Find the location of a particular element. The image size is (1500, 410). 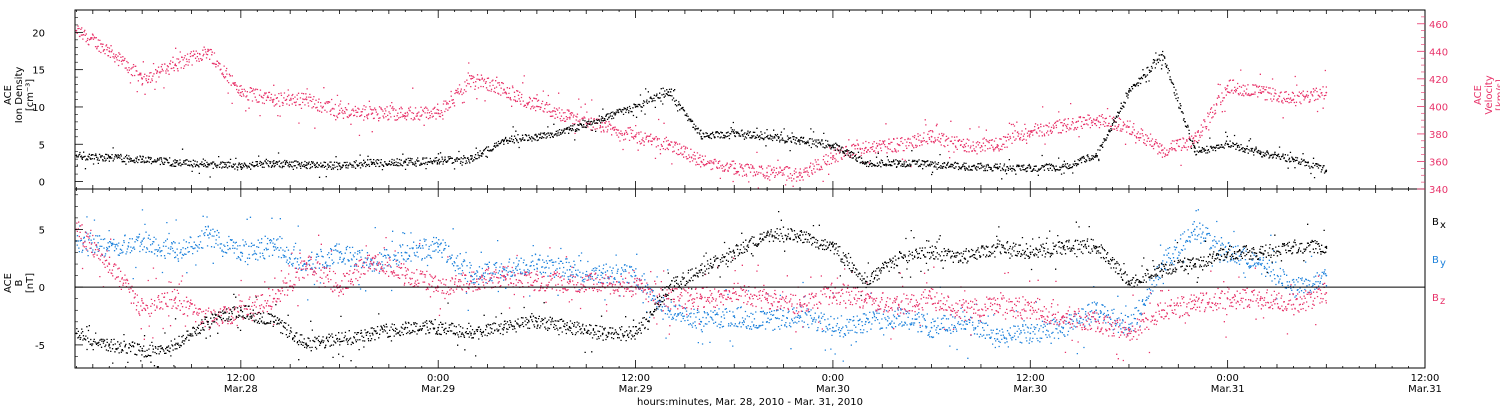

velocity-axis-title-line: ACE is located at coordinates (1478, 95).